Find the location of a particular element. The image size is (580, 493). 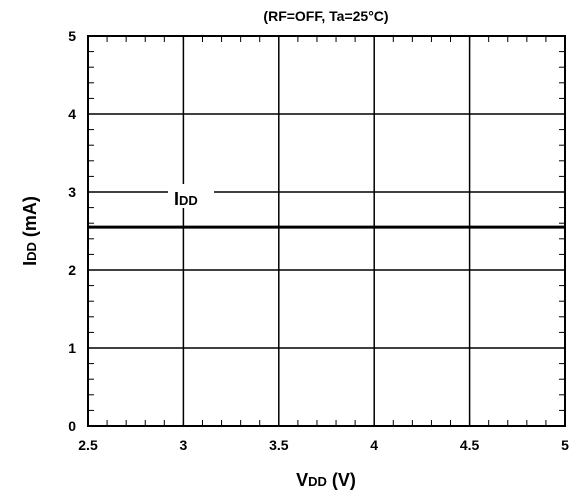

x-axis-label-sub: DD is located at coordinates (317, 481).